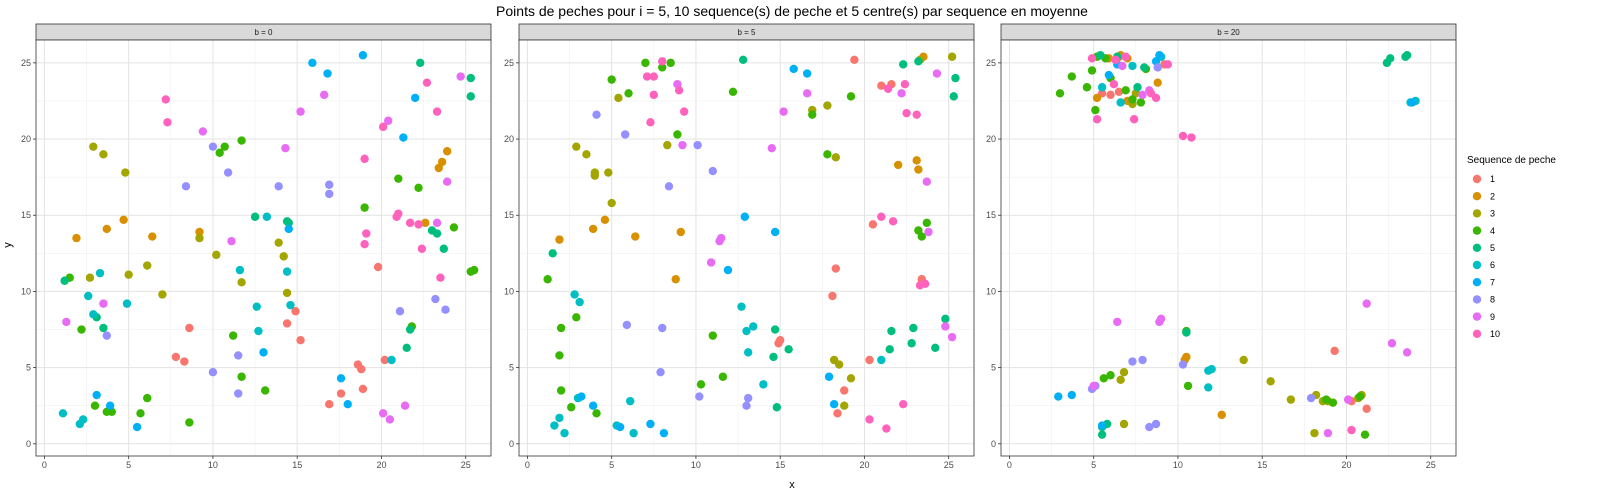 The height and width of the screenshot is (500, 1600). What do you see at coordinates (993, 368) in the screenshot?
I see `y-tick-label: 5` at bounding box center [993, 368].